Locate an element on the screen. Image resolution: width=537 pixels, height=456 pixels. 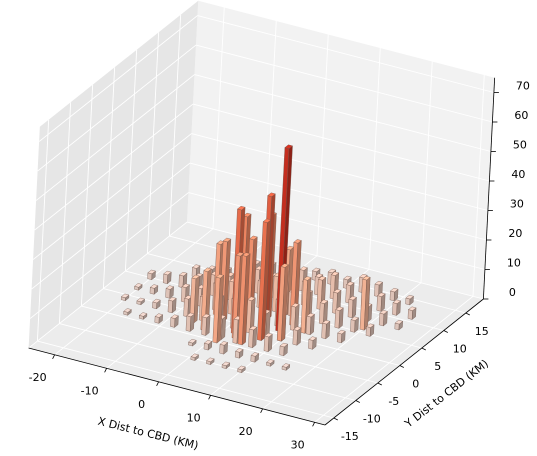
x-tick-label: 20 is located at coordinates (246, 431).